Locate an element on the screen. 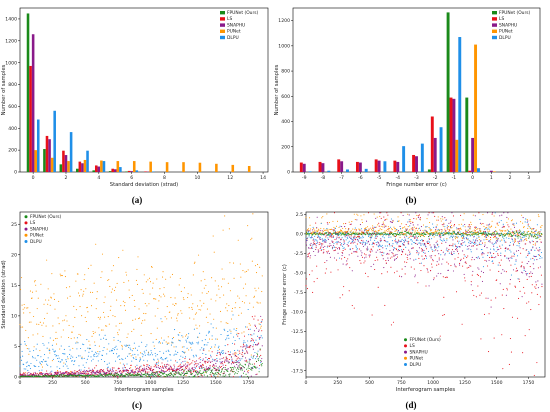  series-snaphu is located at coordinates (141, 346).